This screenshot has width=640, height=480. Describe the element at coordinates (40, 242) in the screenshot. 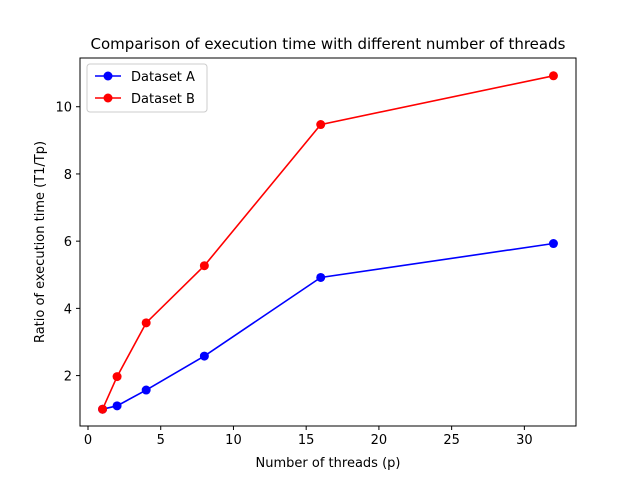

I see `y-axis-label: Ratio of execution time (T1/Tp)` at that location.